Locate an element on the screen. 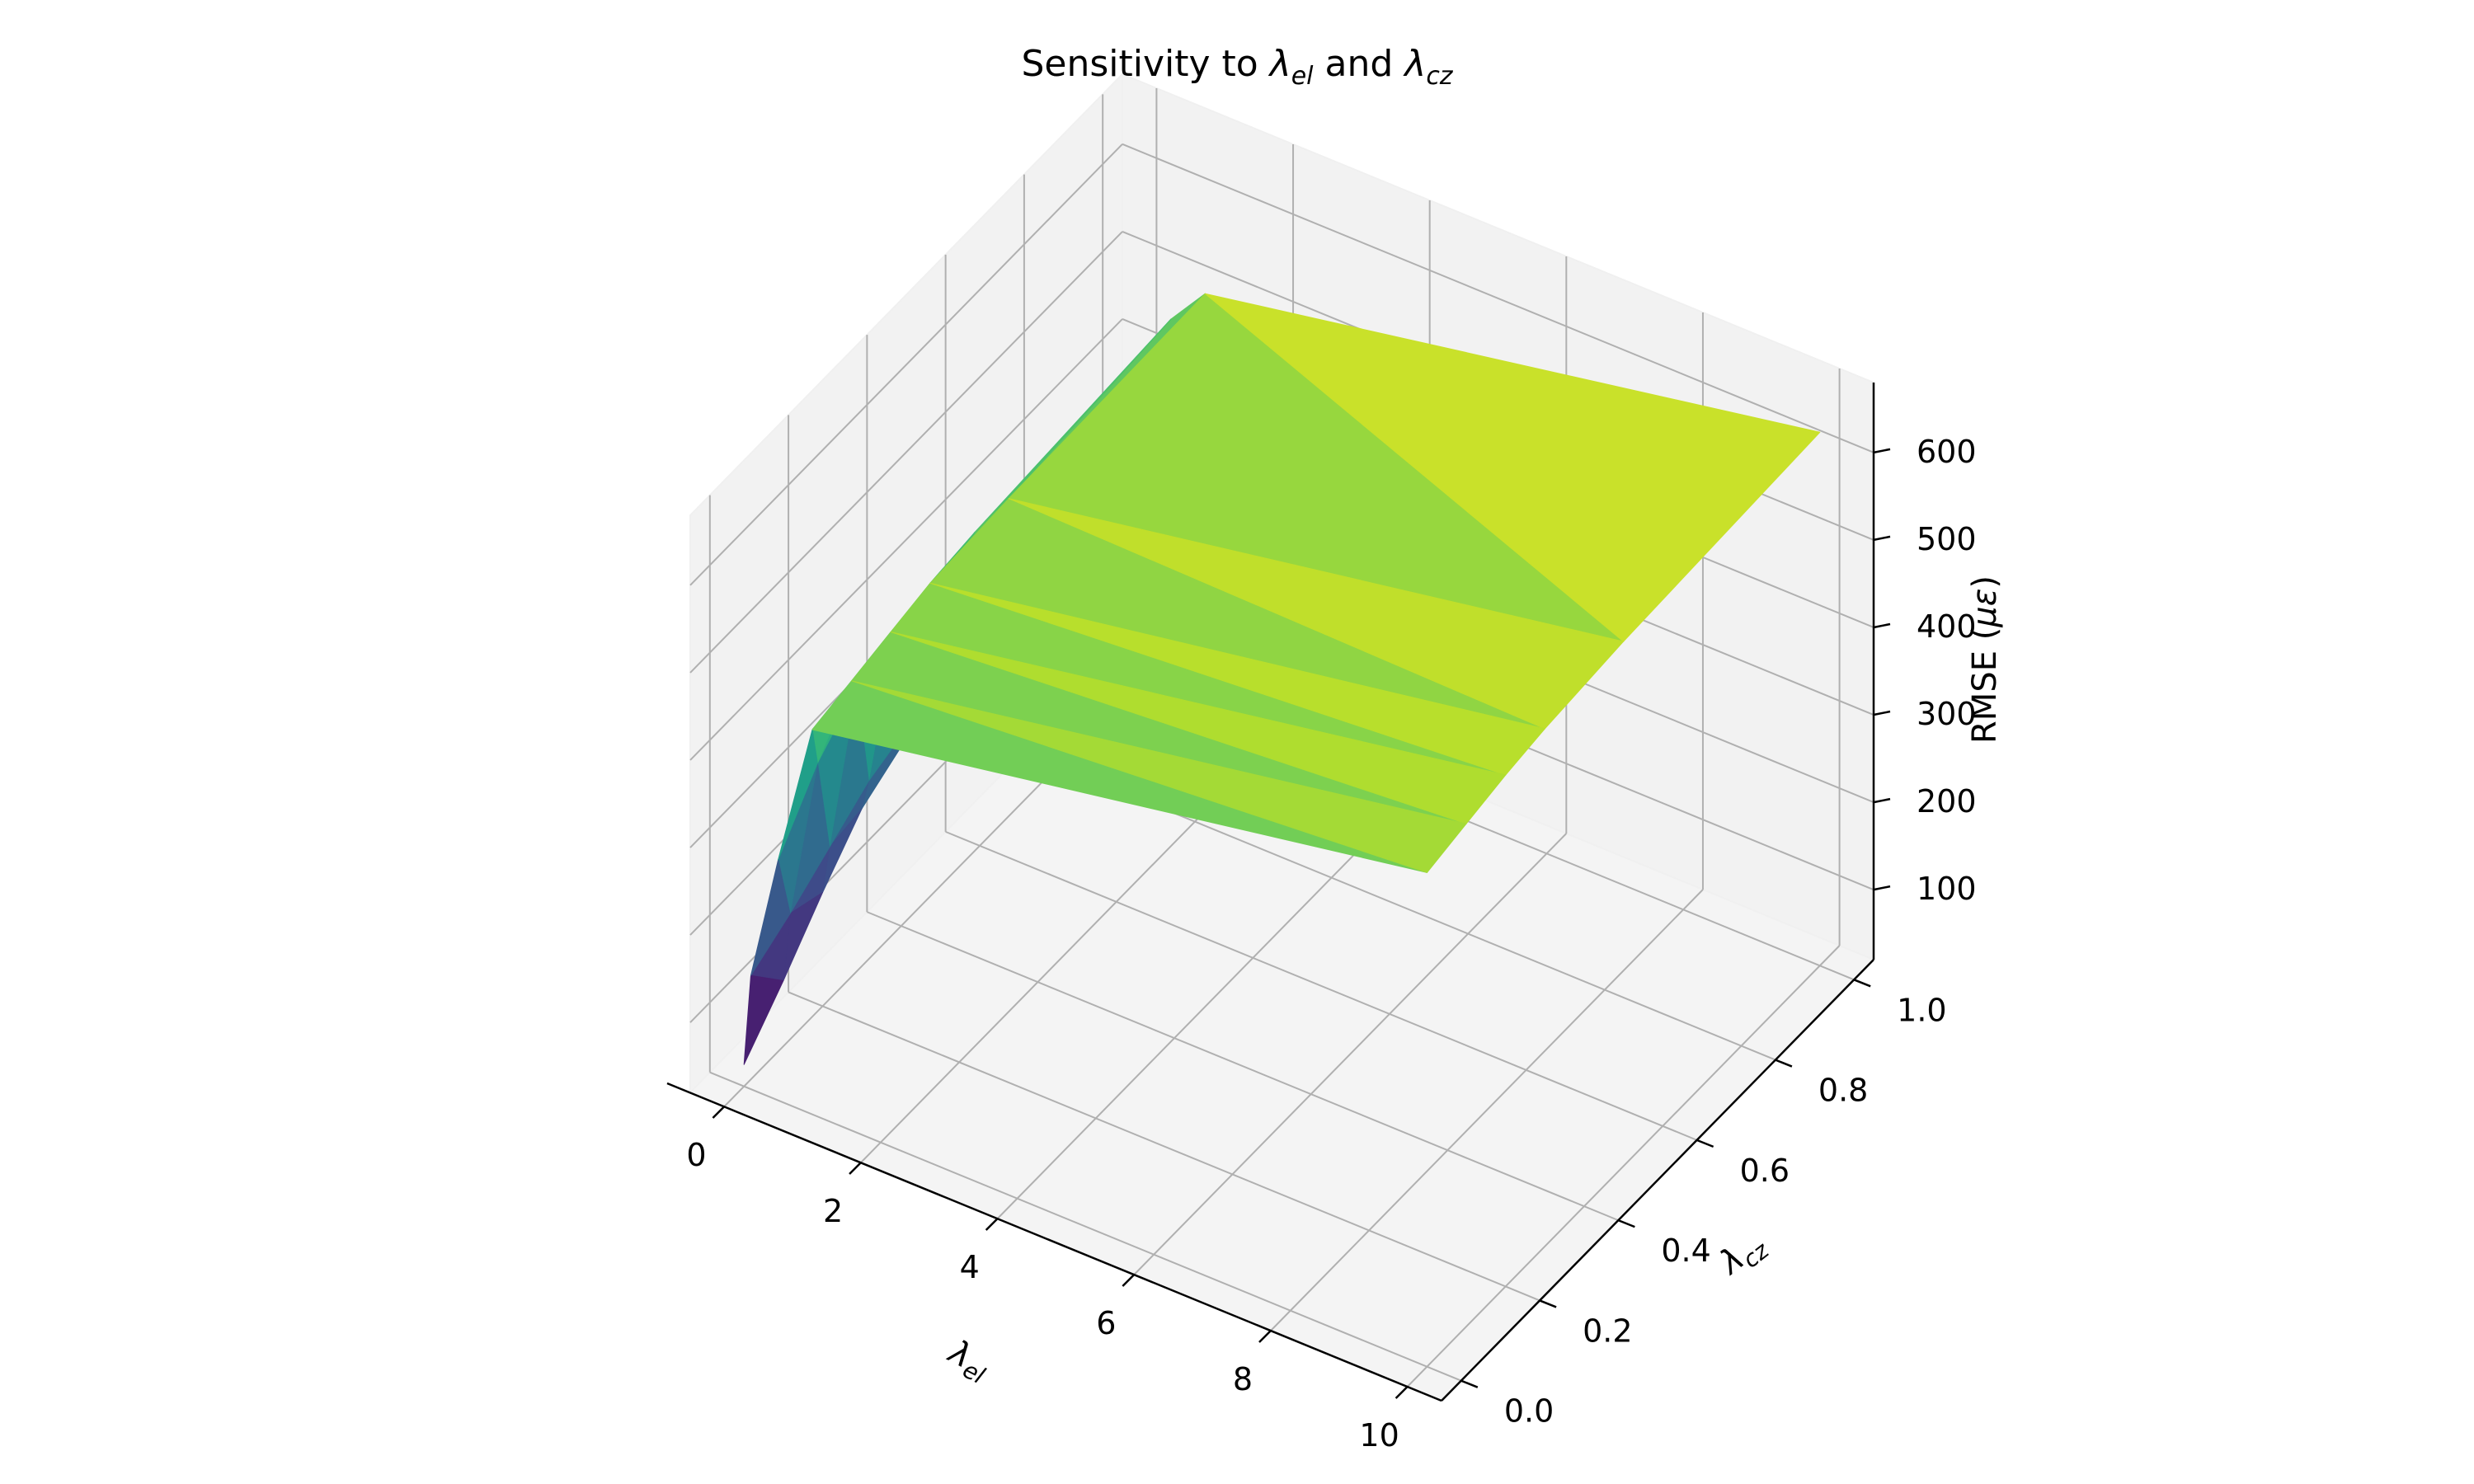 The image size is (2474, 1484). chart-title: Sensitivity to λel and λcz is located at coordinates (1237, 67).